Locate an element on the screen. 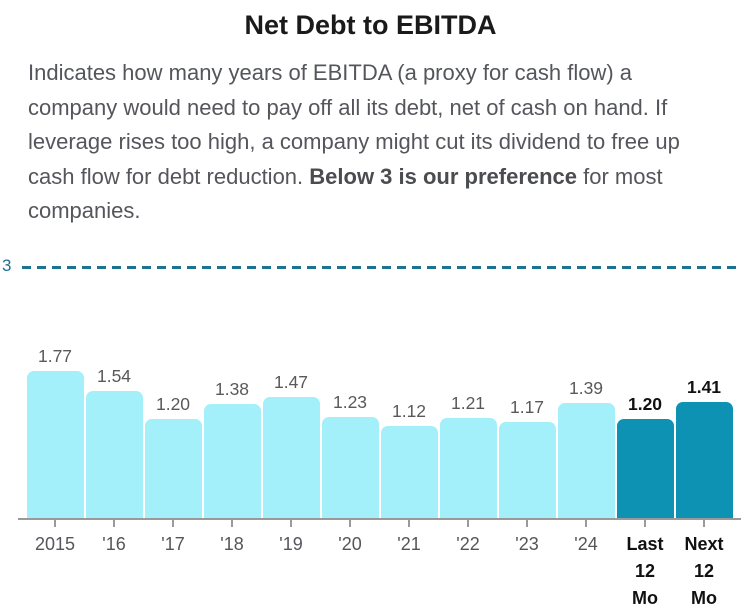 The height and width of the screenshot is (610, 741). bar-2015 is located at coordinates (55, 445).